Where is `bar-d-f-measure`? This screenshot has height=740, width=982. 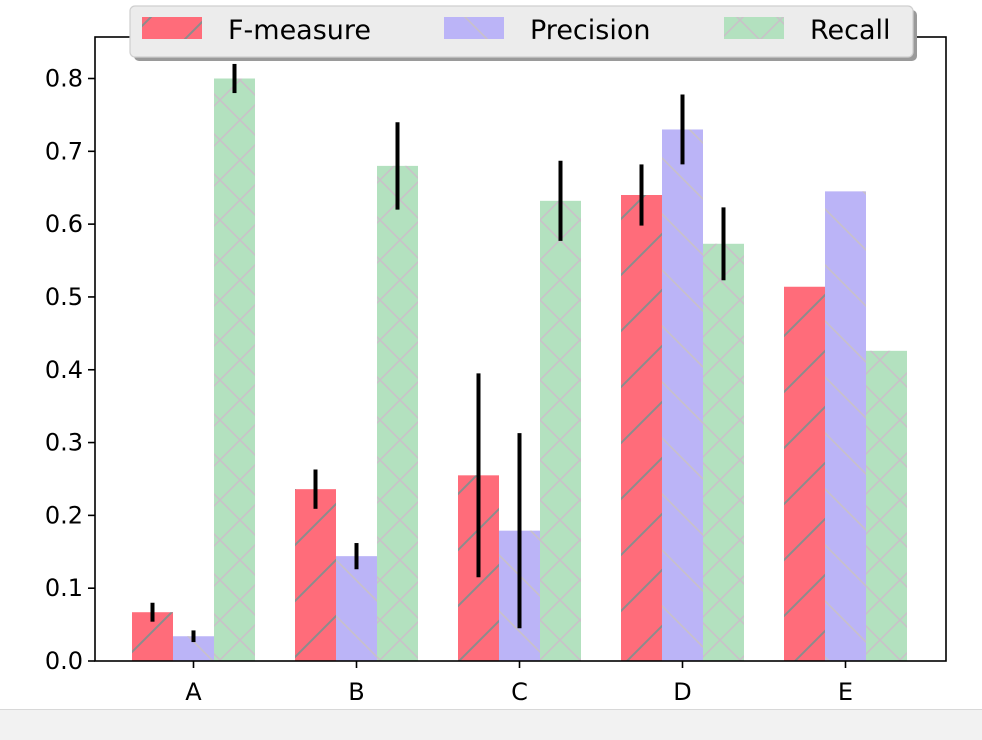 bar-d-f-measure is located at coordinates (641, 428).